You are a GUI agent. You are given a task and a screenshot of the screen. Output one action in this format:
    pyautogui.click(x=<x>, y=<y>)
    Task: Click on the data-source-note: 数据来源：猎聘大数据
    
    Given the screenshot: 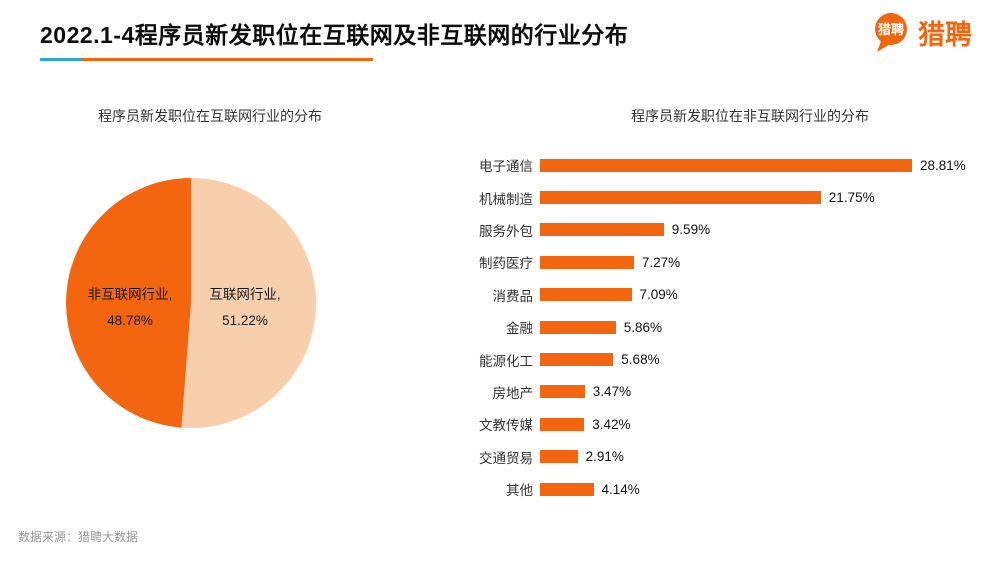 What is the action you would take?
    pyautogui.click(x=78, y=537)
    